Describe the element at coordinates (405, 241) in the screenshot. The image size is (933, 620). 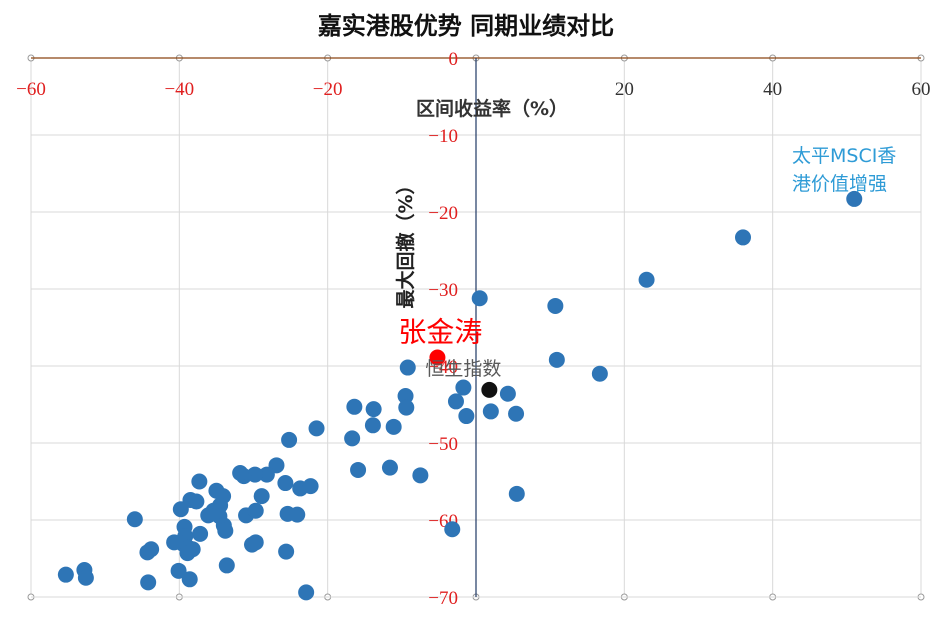
I see `y-axis-label: 最大回撤（%）` at that location.